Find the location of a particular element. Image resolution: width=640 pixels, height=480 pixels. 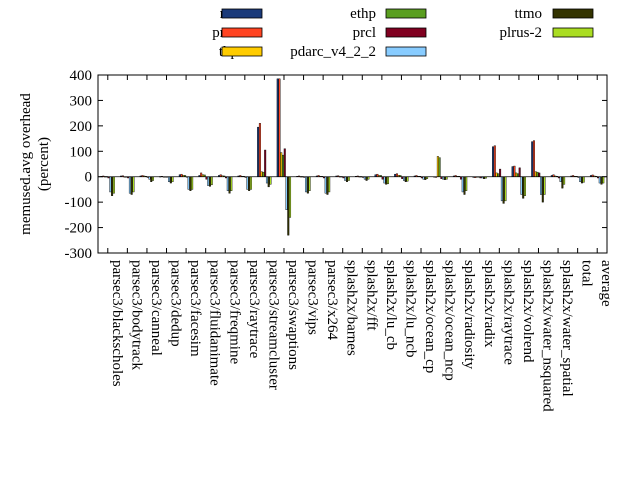

legend-swatch-thp is located at coordinates (242, 51).